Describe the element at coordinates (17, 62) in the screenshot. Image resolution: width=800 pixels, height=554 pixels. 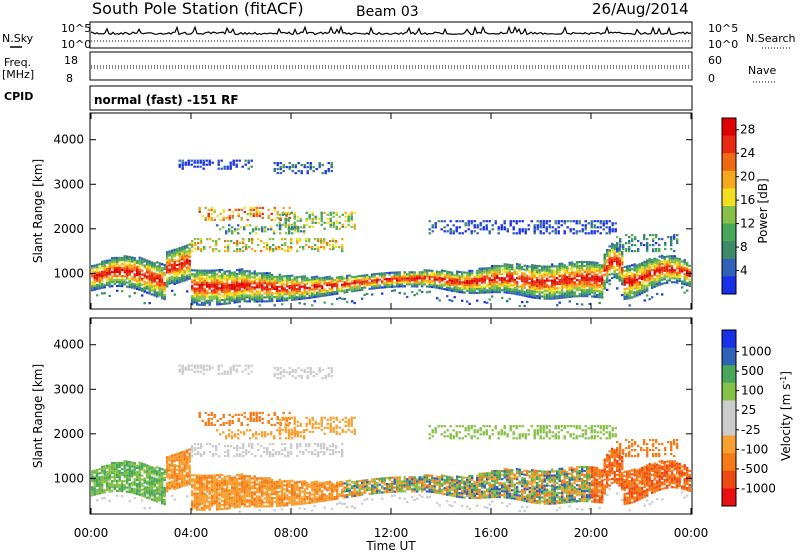
I see `freq-label: Freq.` at that location.